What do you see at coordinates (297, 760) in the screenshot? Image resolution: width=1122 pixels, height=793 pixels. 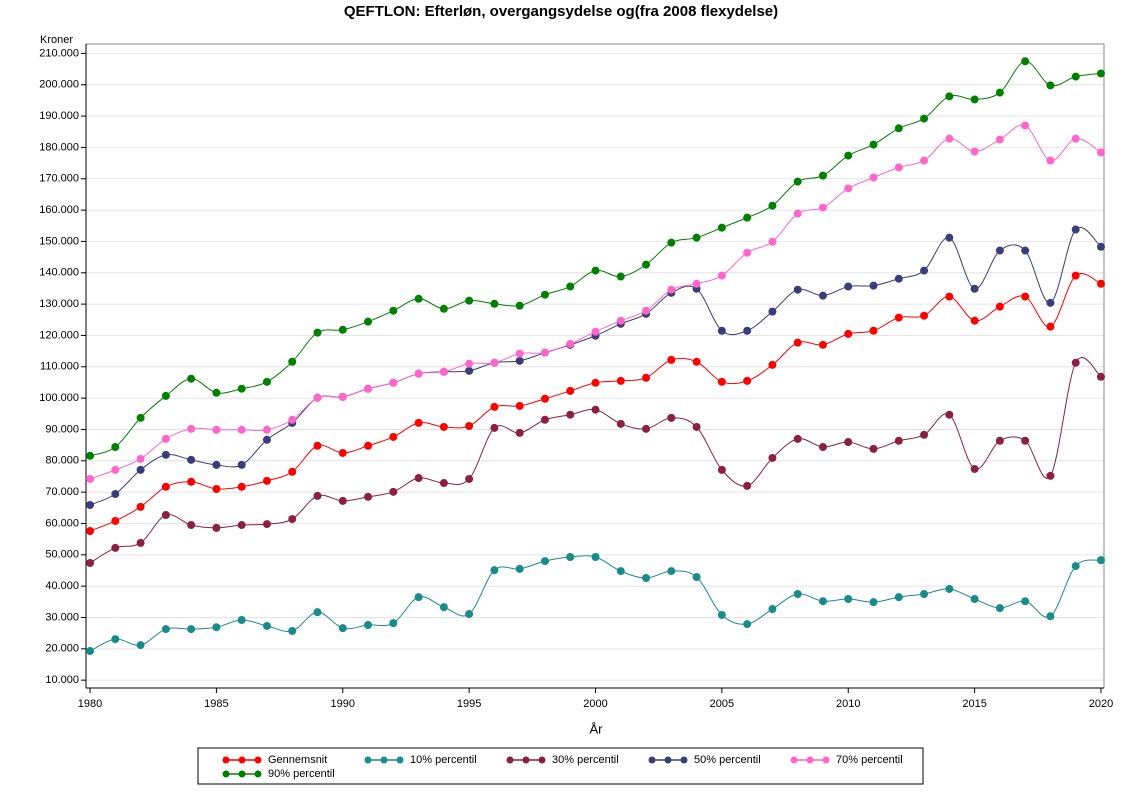 I see `legend-label: Gennemsnit` at bounding box center [297, 760].